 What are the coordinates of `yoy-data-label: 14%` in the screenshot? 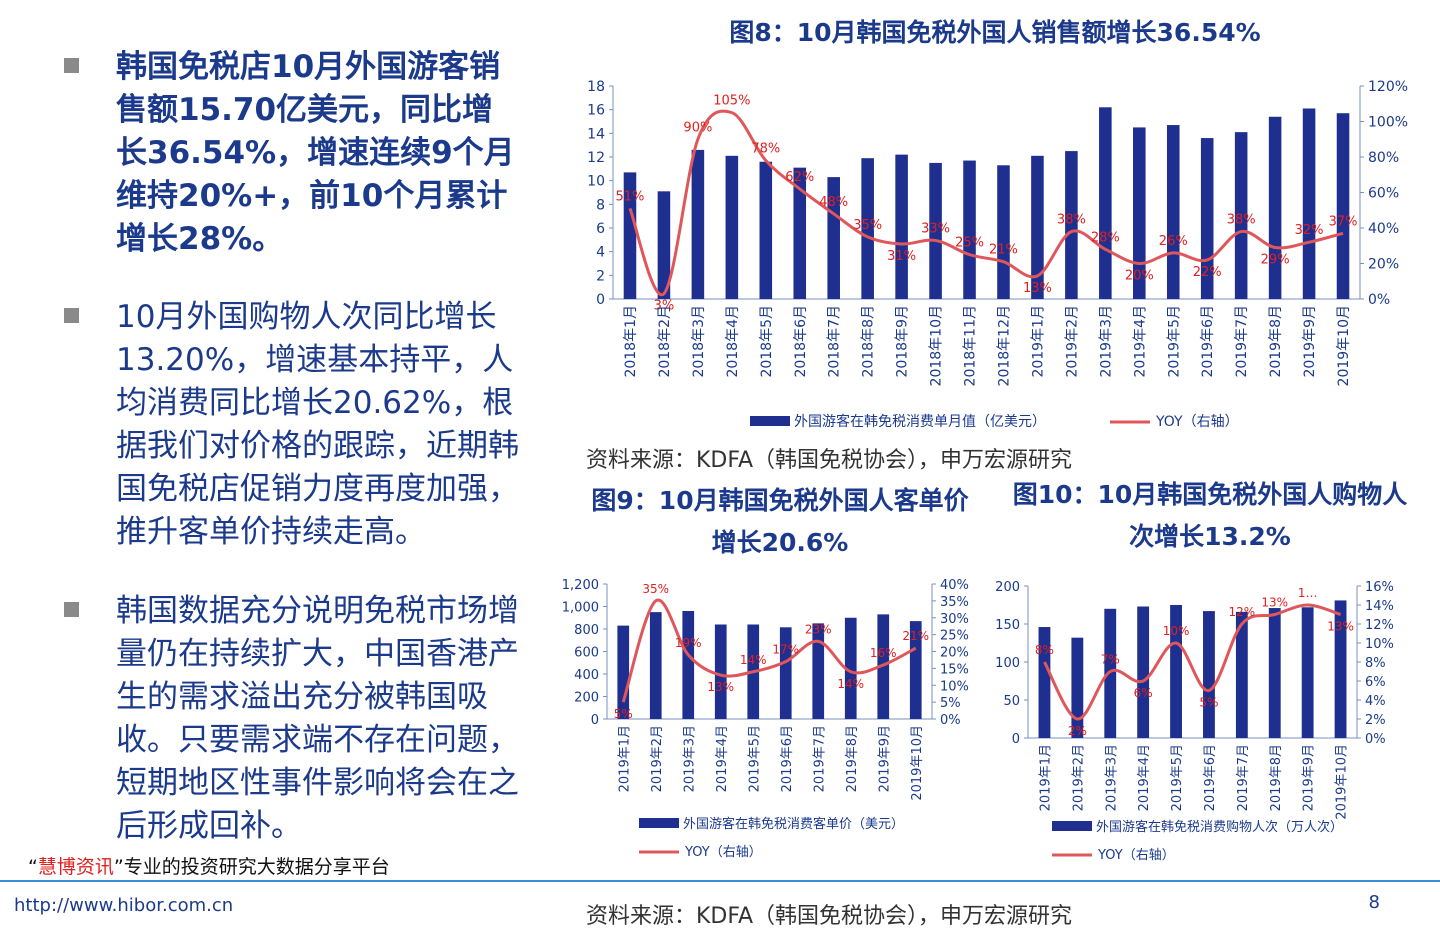 It's located at (753, 660).